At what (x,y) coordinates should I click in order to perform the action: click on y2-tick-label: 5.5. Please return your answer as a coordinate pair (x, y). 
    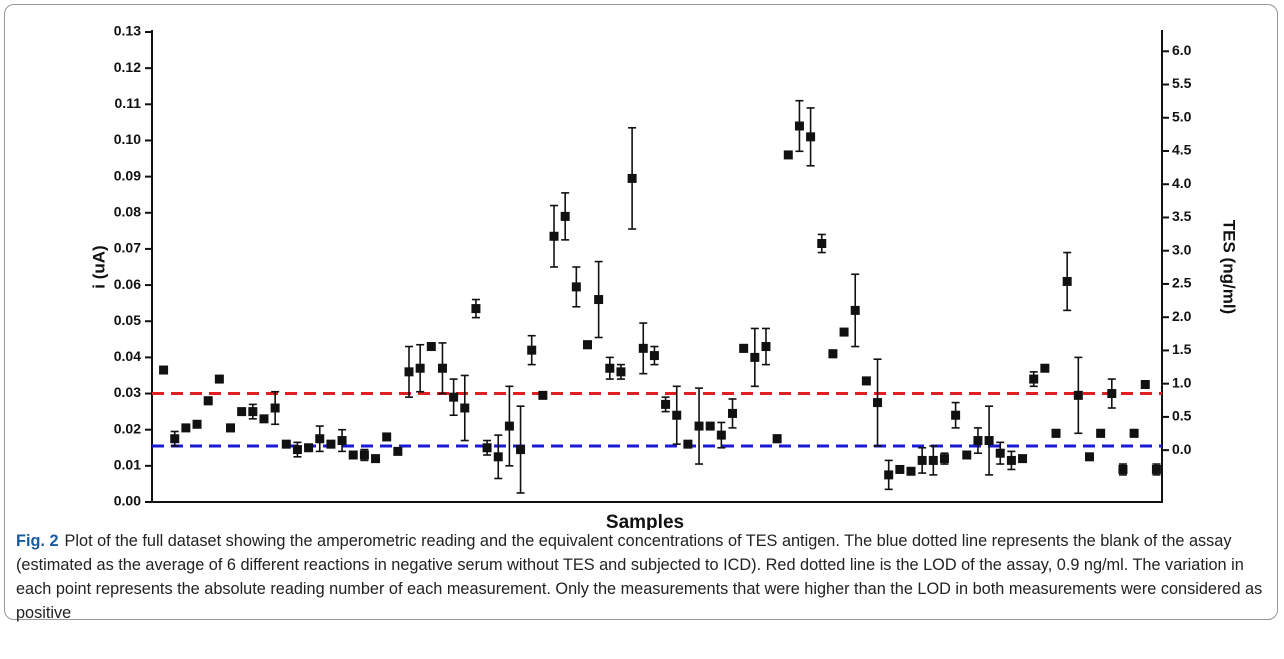
    Looking at the image, I should click on (1182, 83).